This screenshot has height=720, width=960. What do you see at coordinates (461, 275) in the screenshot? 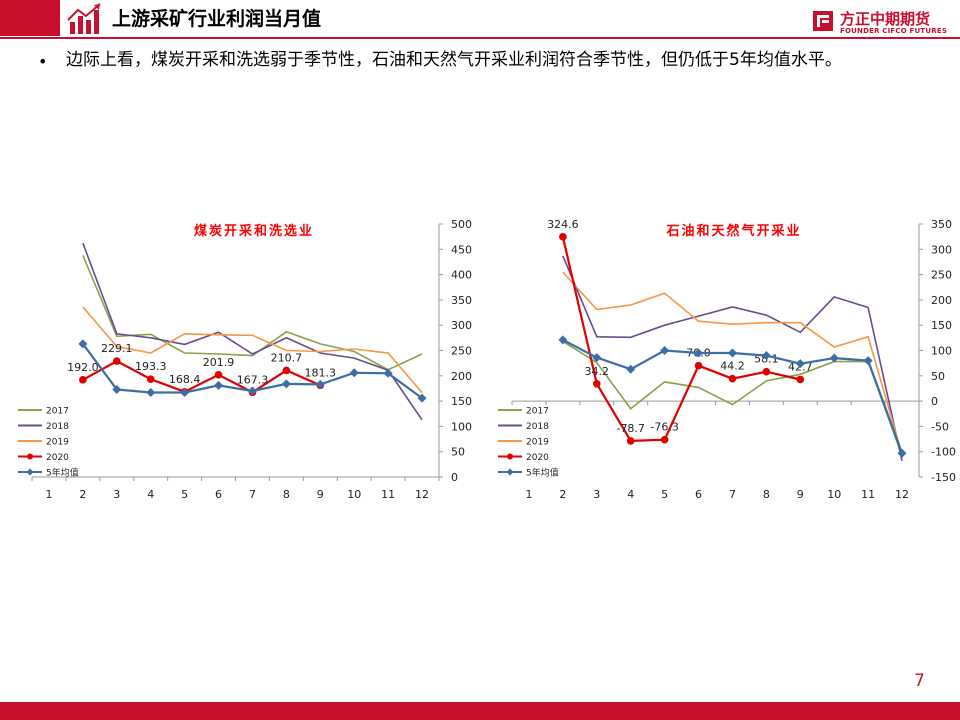
I see `y-tick-label: 400` at bounding box center [461, 275].